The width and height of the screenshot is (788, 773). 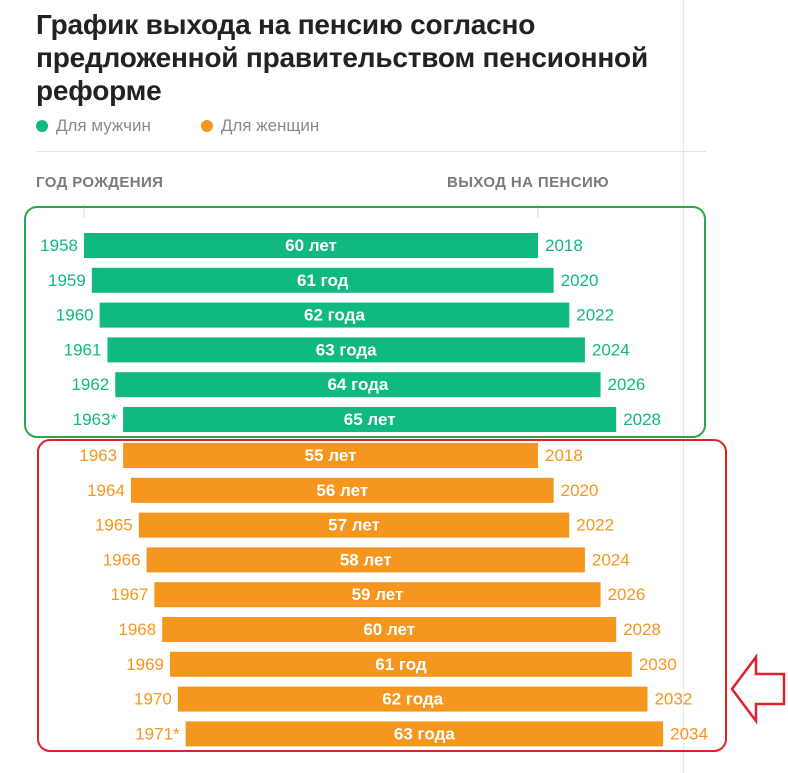 What do you see at coordinates (270, 125) in the screenshot?
I see `legend-label-women: Для женщин` at bounding box center [270, 125].